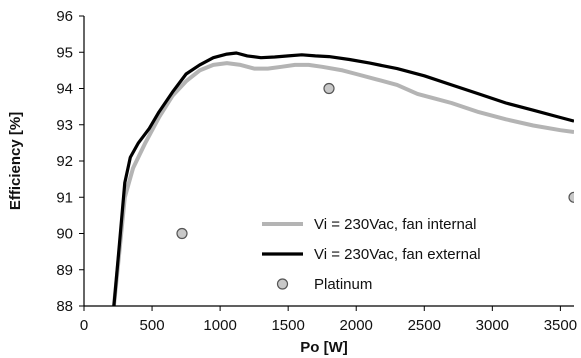 The image size is (581, 358). I want to click on legend-label-3: Platinum, so click(343, 284).